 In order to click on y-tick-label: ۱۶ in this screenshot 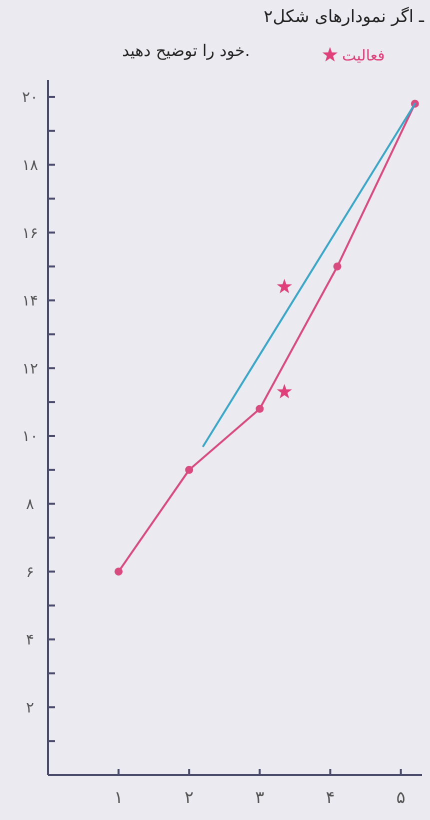, I will do `click(30, 233)`.